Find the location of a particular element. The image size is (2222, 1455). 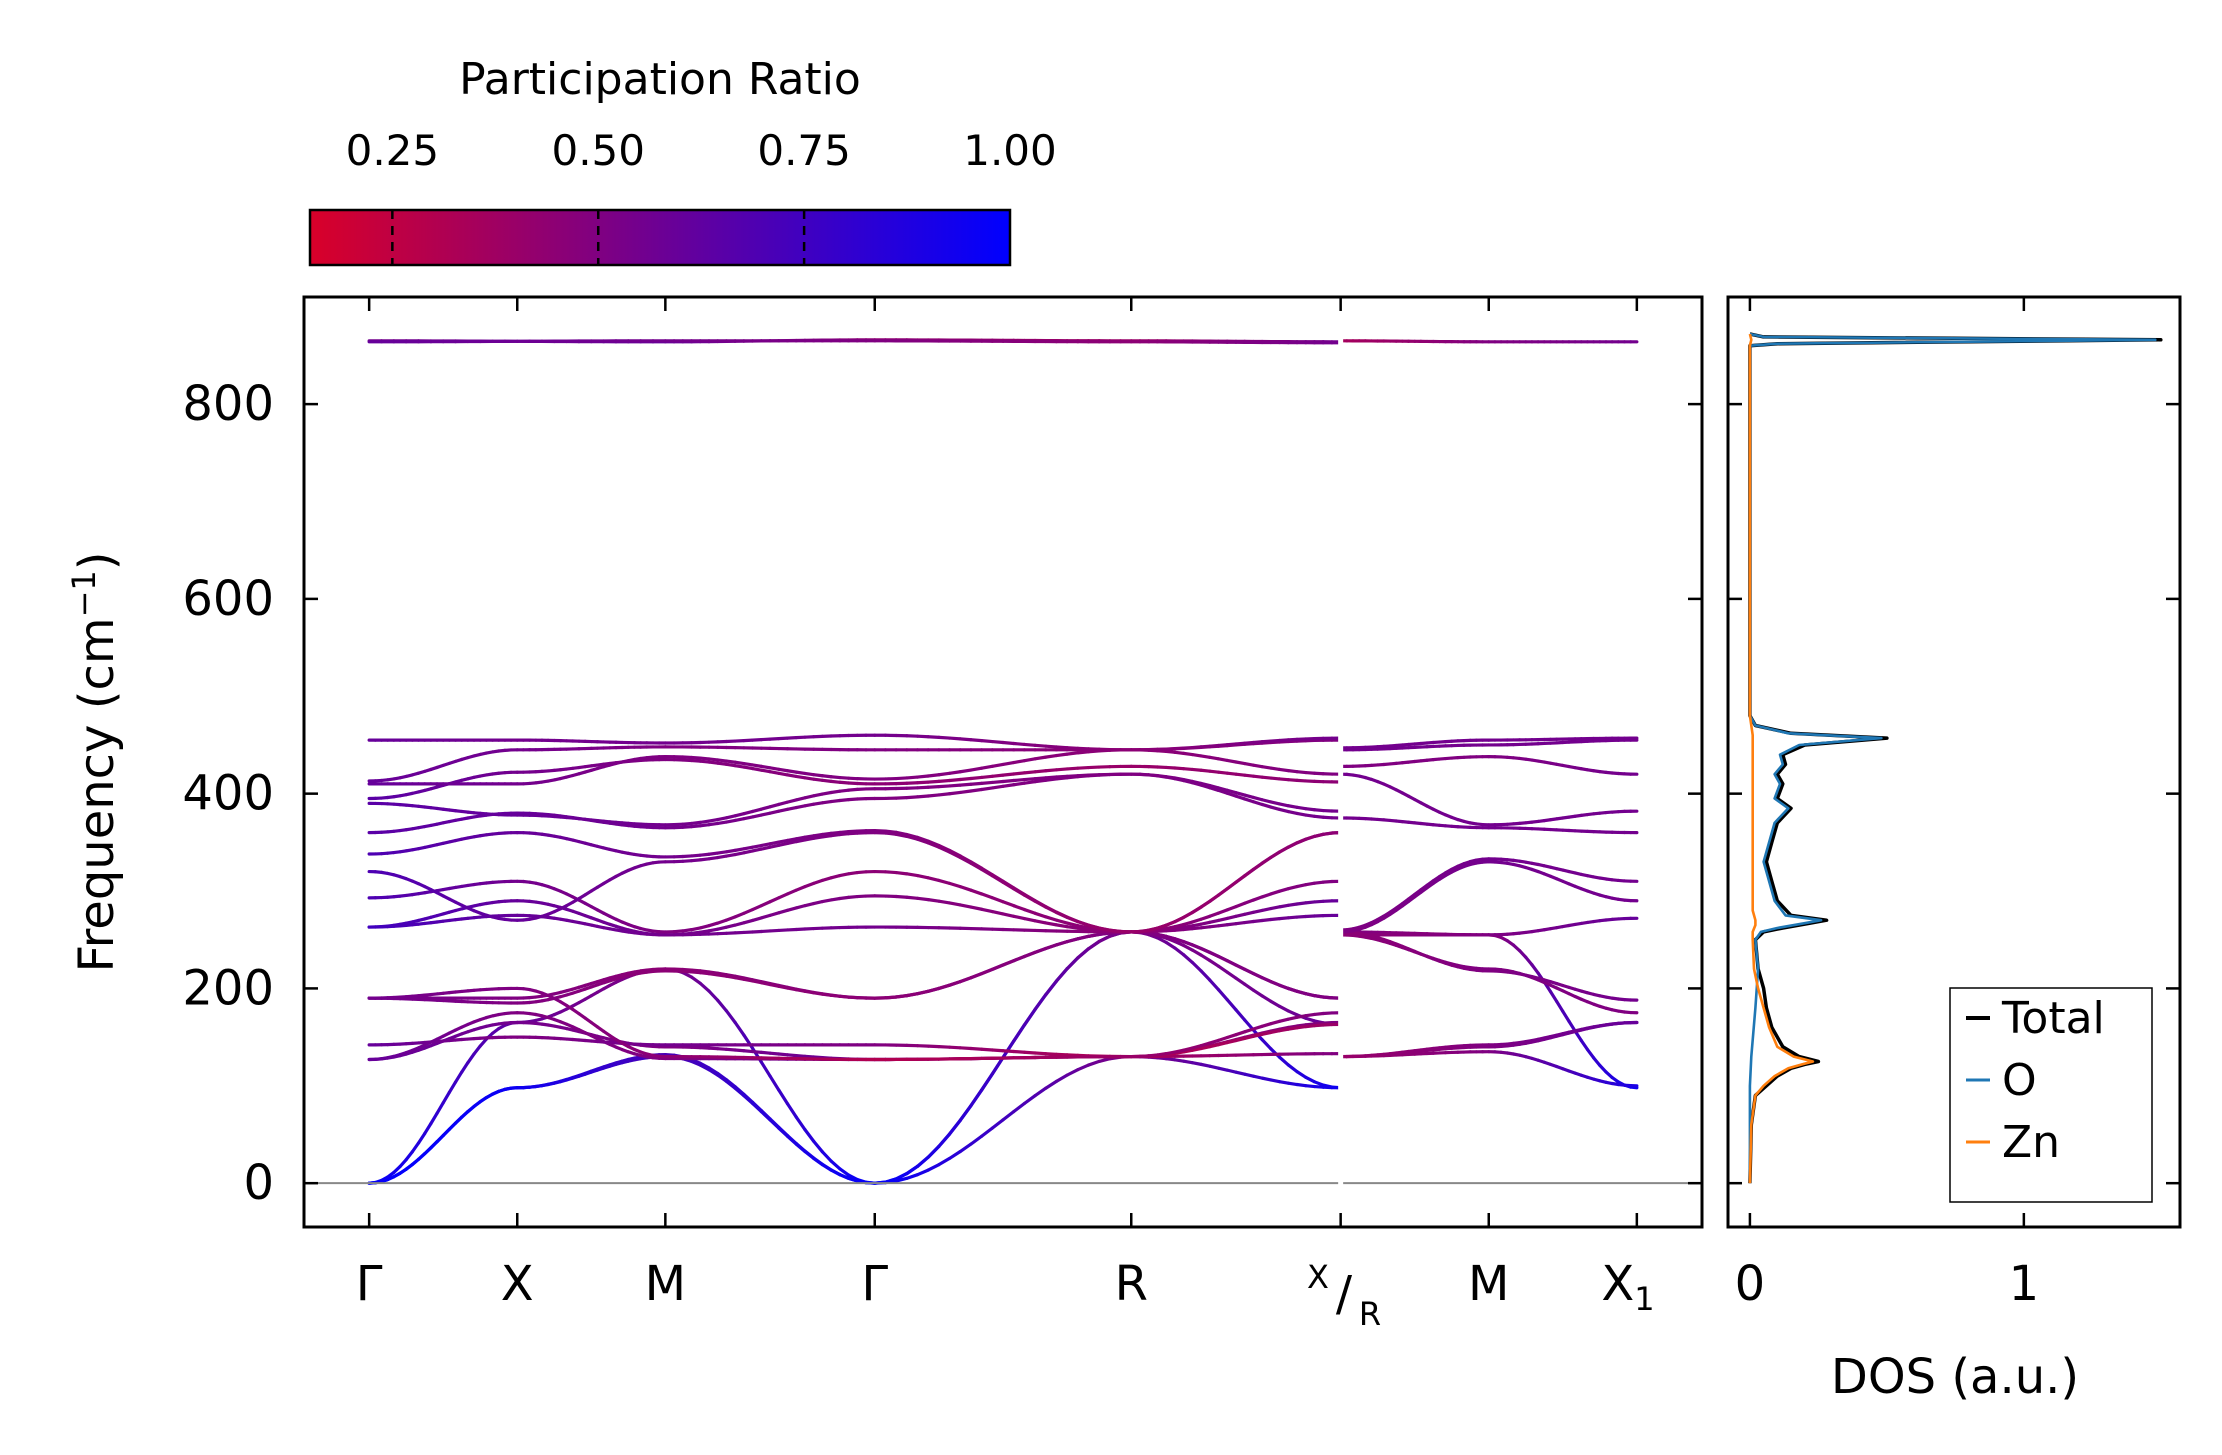

x1-label-sub: 1 is located at coordinates (1644, 1299).